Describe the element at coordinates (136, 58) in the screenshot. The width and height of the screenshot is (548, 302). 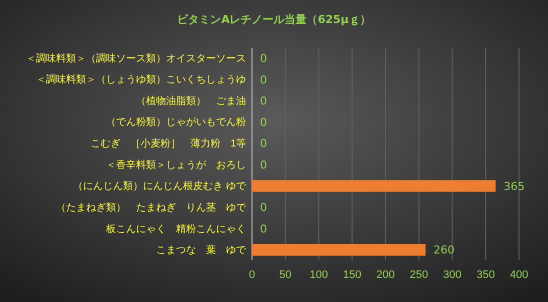
I see `y-tick-label: ＜調味料類＞（調味ソース類）オイスターソース` at that location.